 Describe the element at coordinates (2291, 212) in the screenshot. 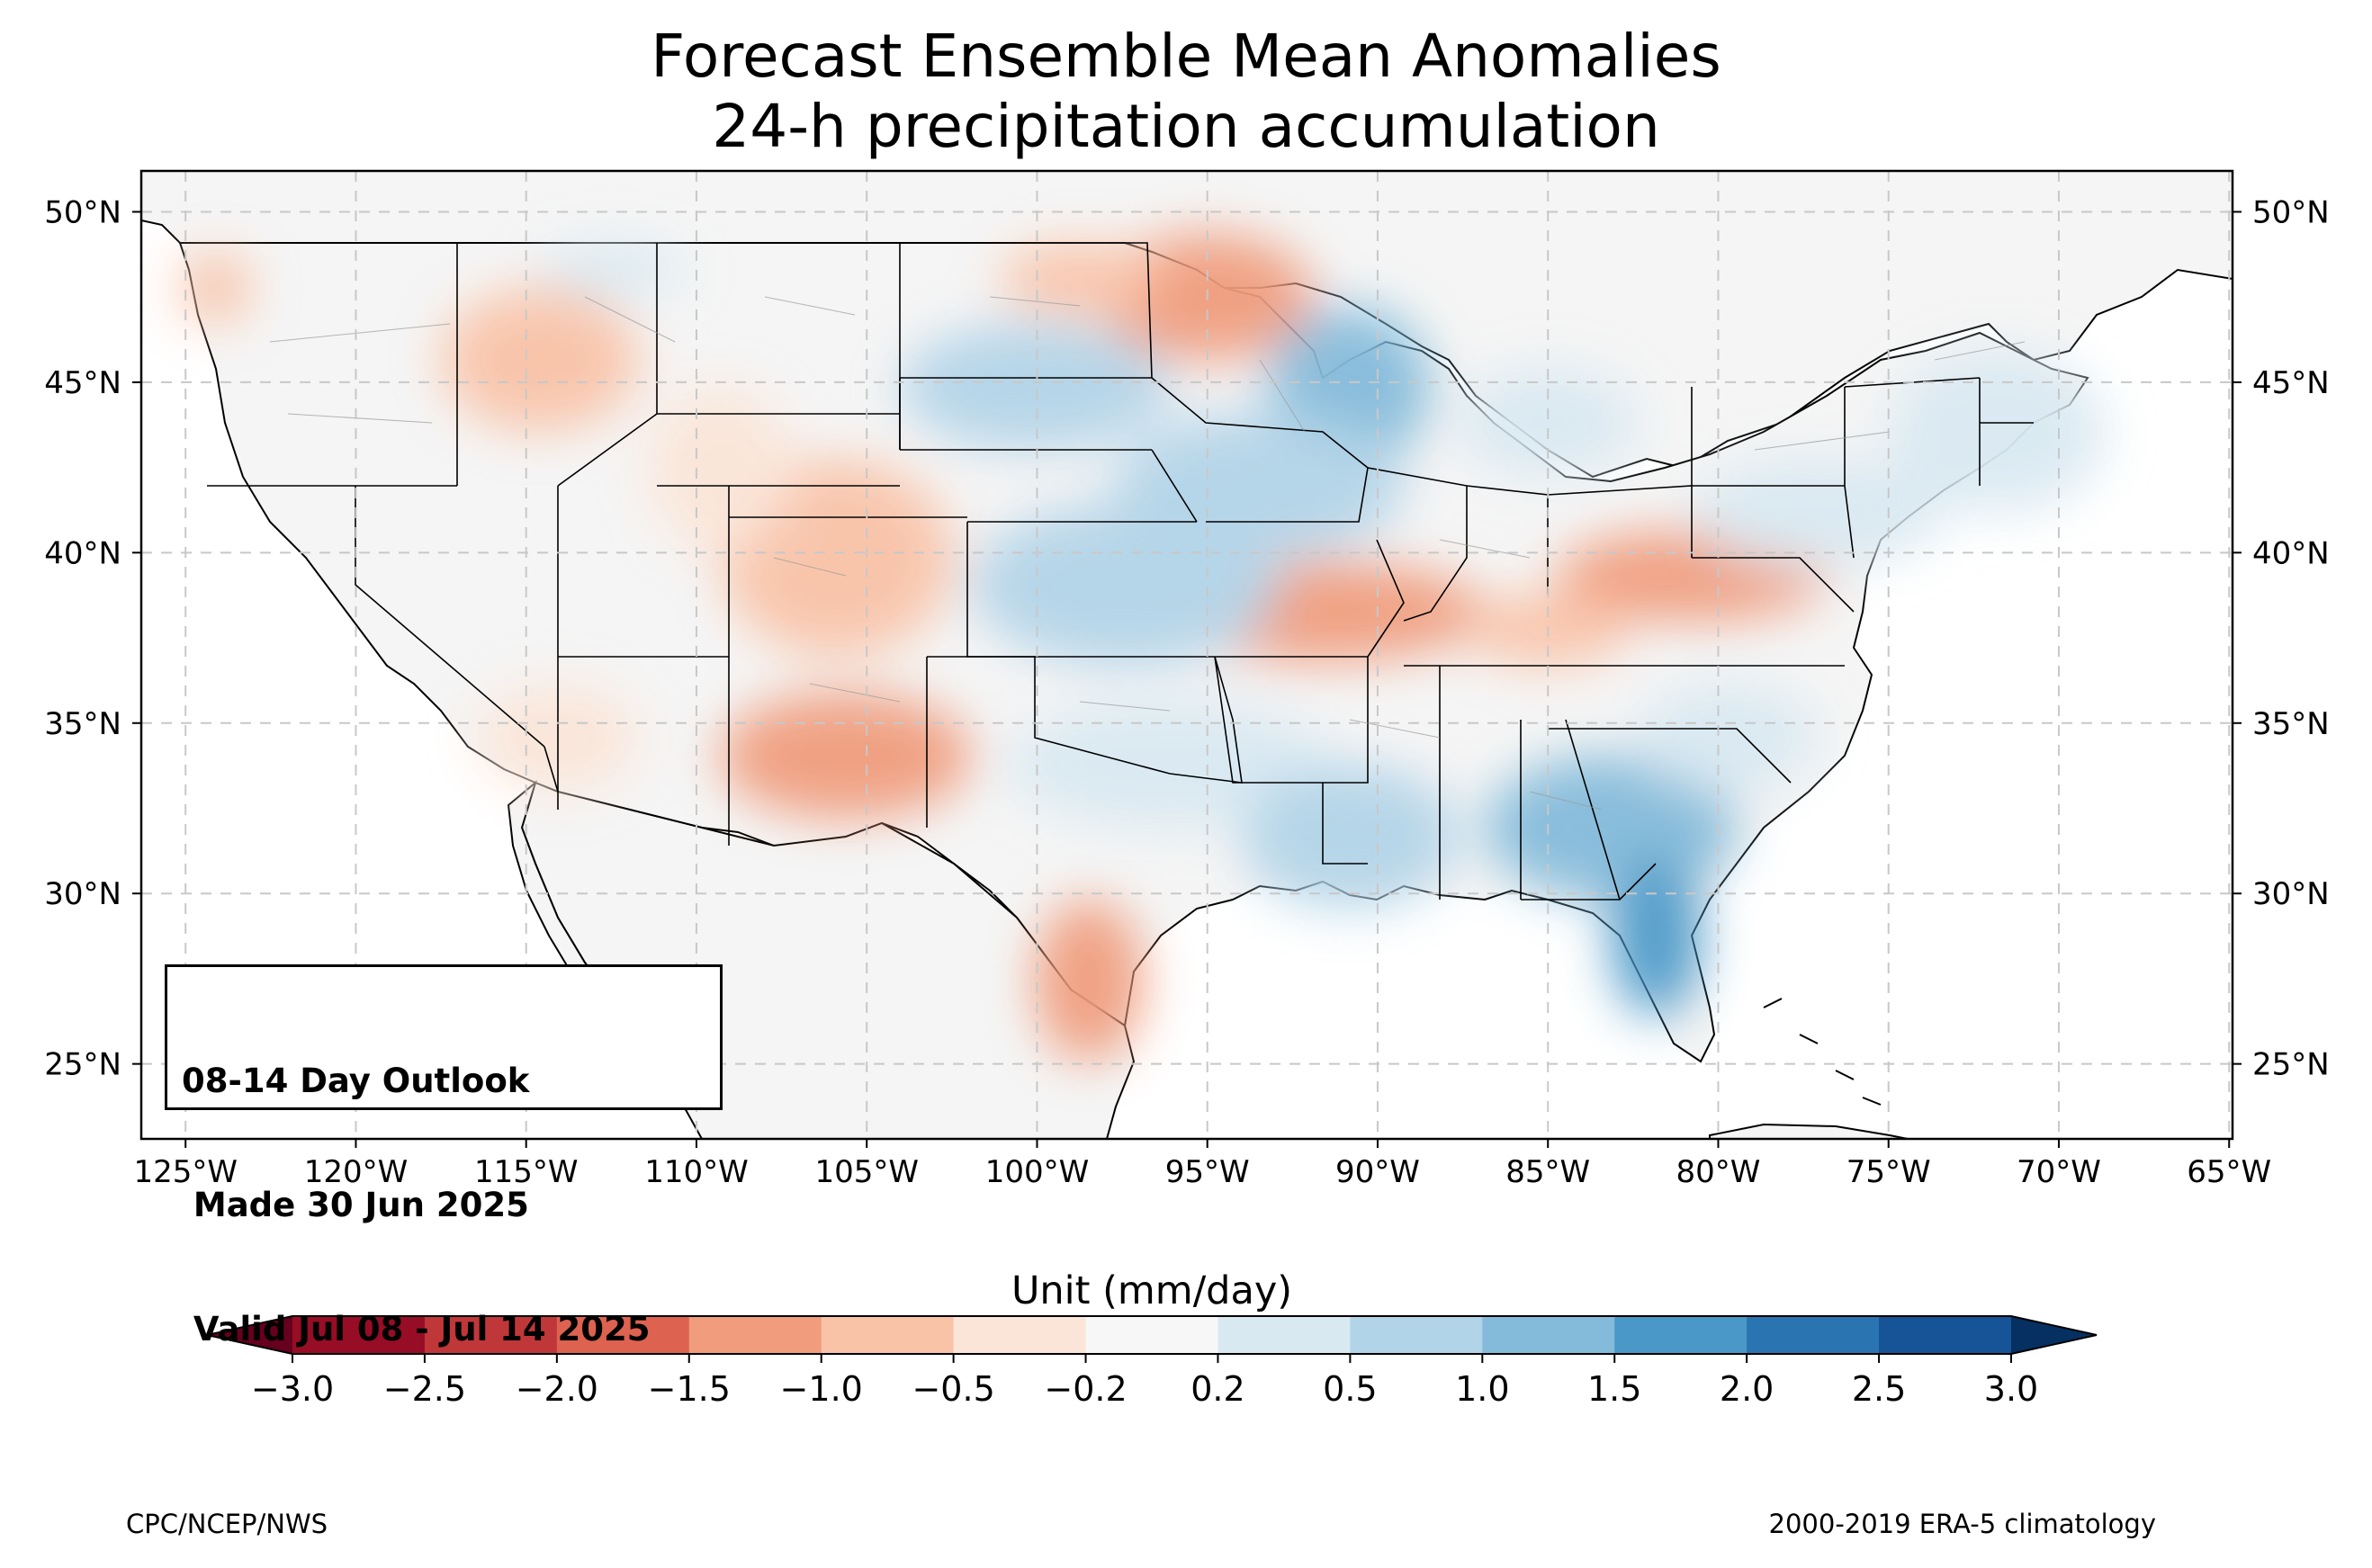

I see `lat-tick-label-right: 50°N` at that location.